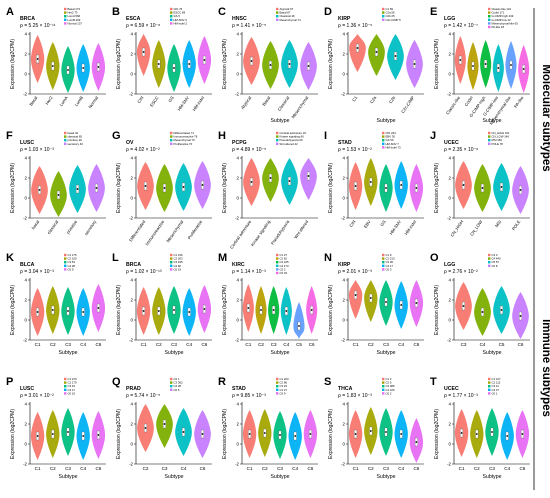  I want to click on x-tick-label: C2, so click(371, 344).